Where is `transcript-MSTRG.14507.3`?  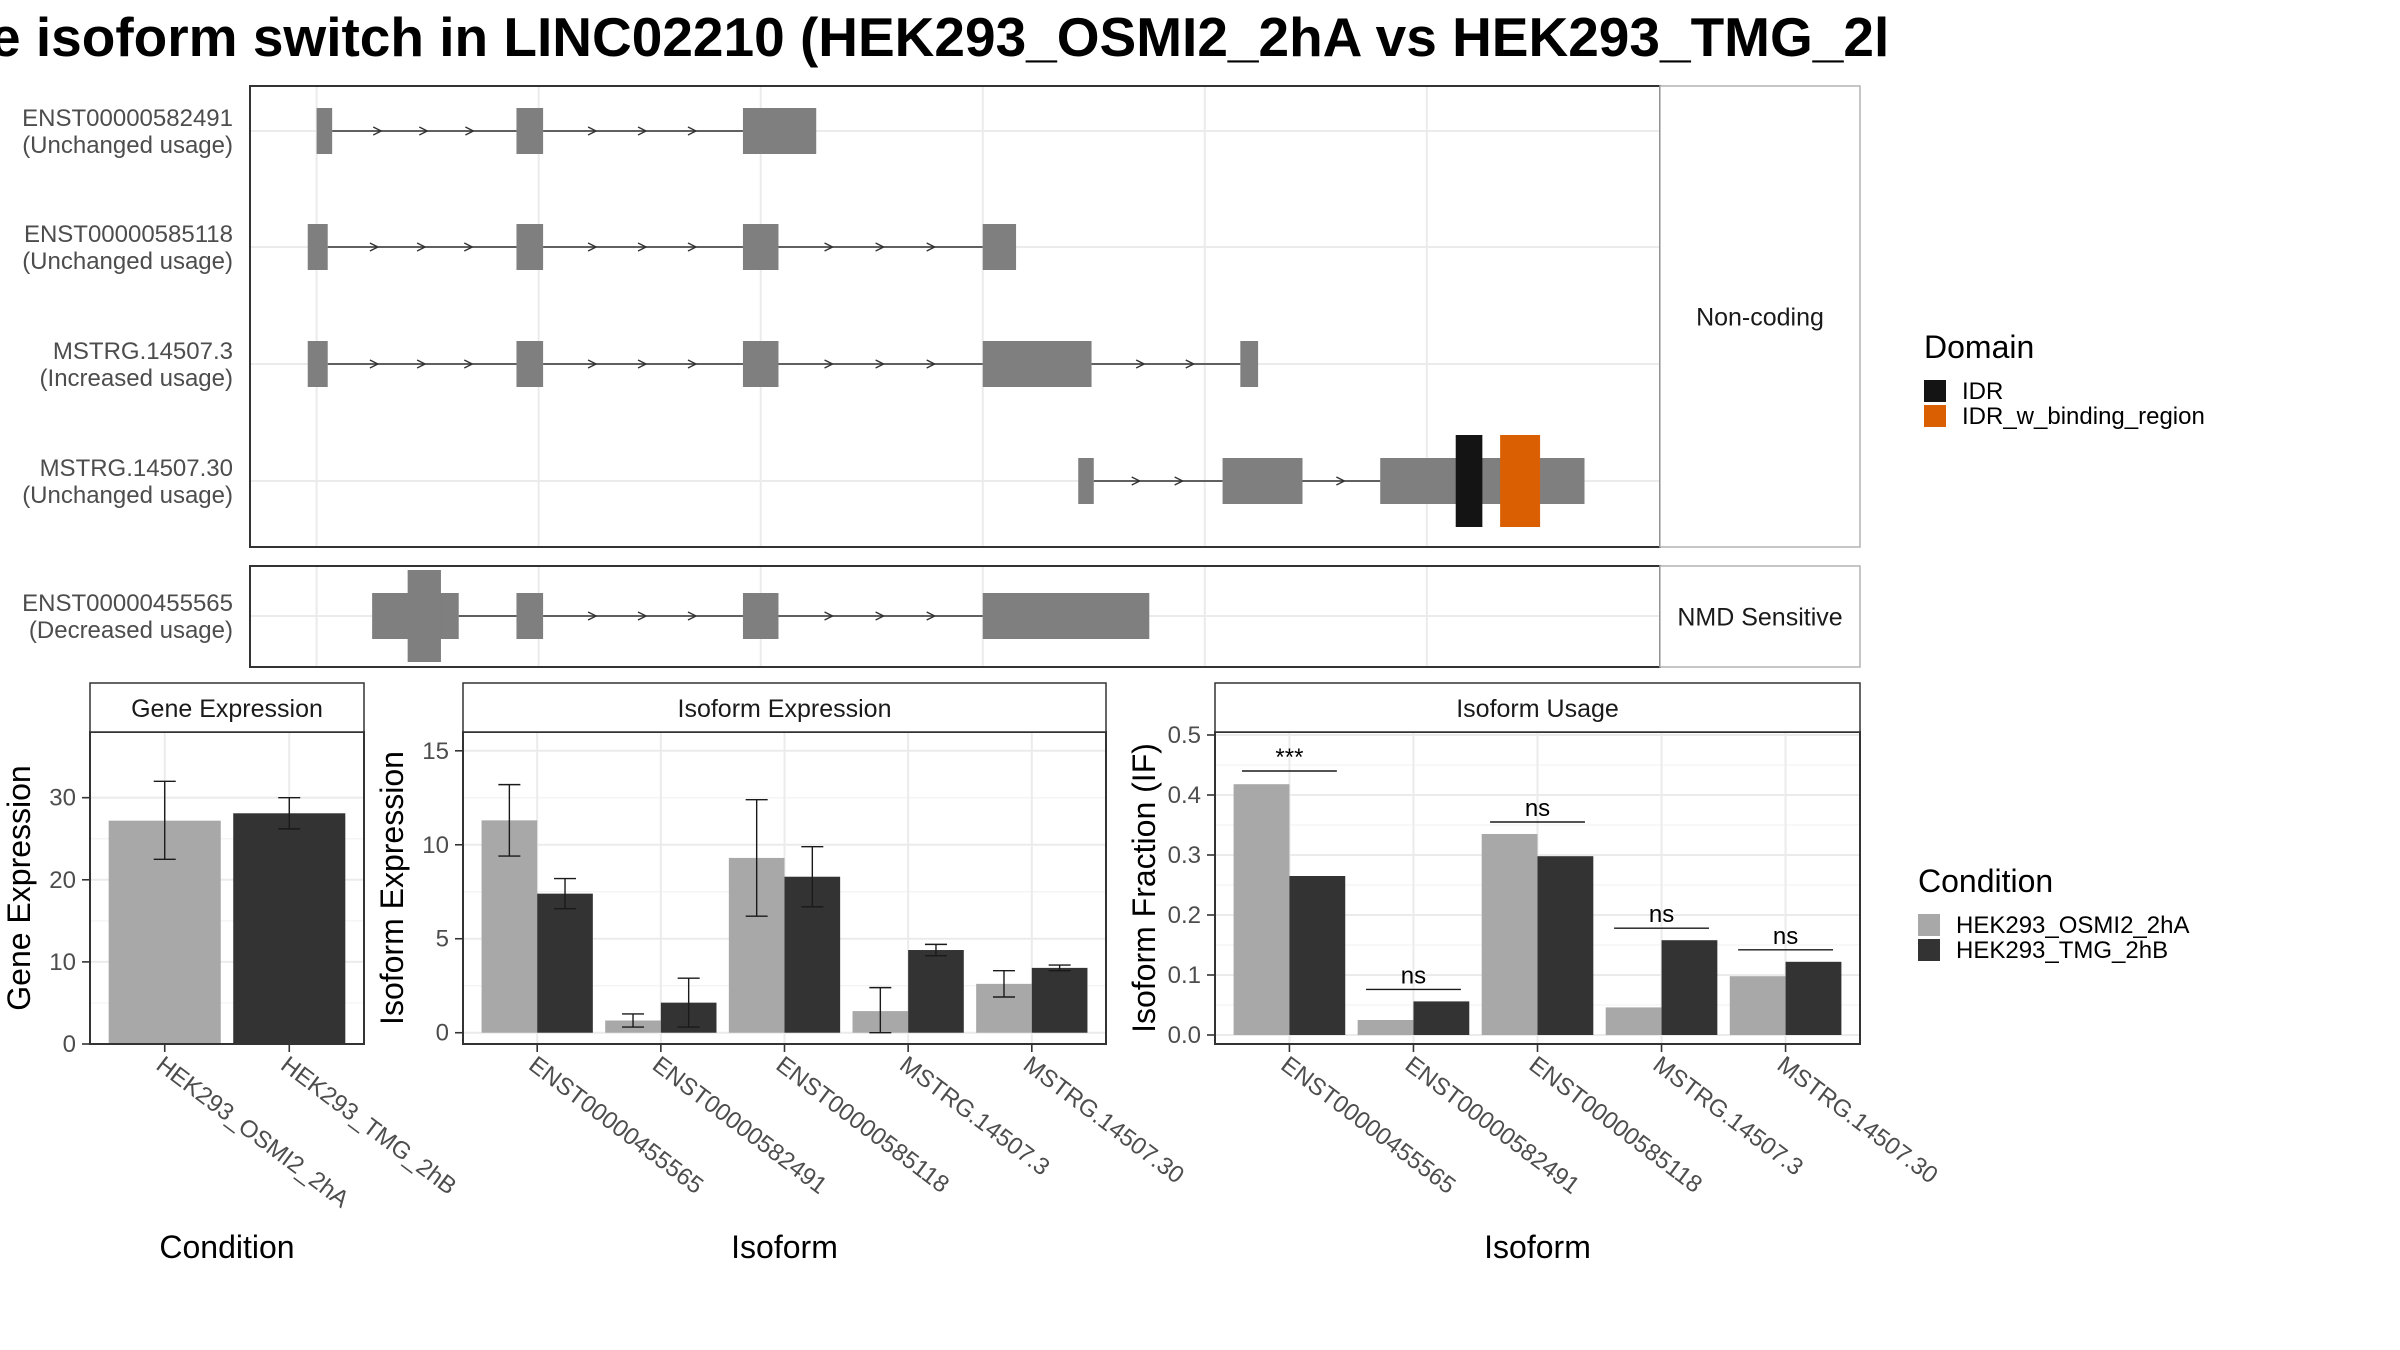
transcript-MSTRG.14507.3 is located at coordinates (783, 364).